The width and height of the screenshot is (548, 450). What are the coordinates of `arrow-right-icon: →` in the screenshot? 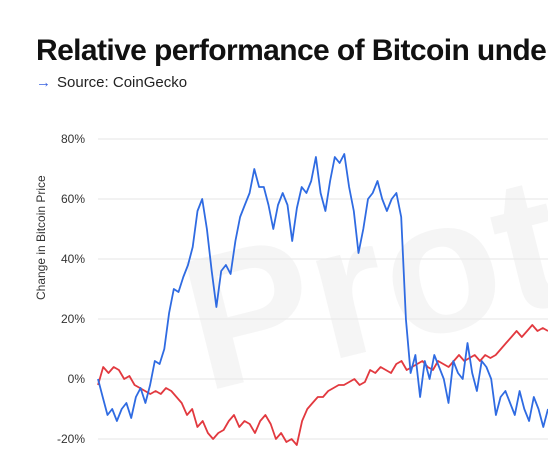 It's located at (43, 82).